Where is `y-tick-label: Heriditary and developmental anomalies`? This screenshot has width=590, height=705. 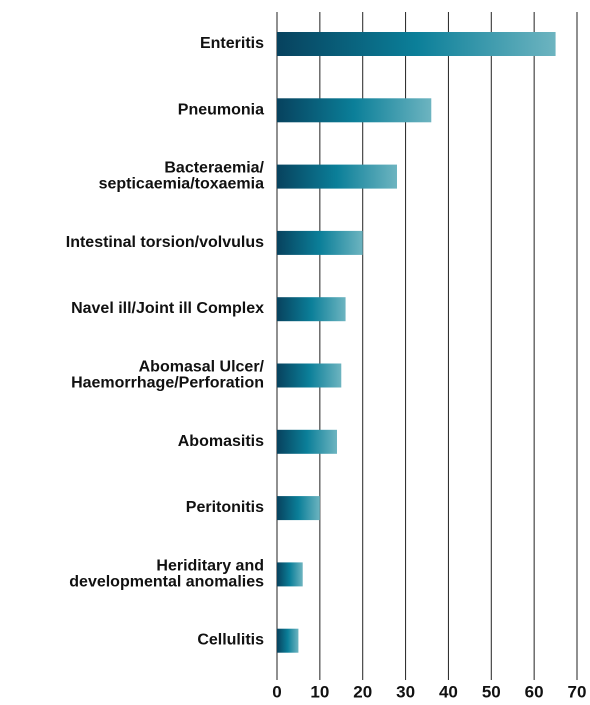
y-tick-label: Heriditary and developmental anomalies is located at coordinates (166, 574).